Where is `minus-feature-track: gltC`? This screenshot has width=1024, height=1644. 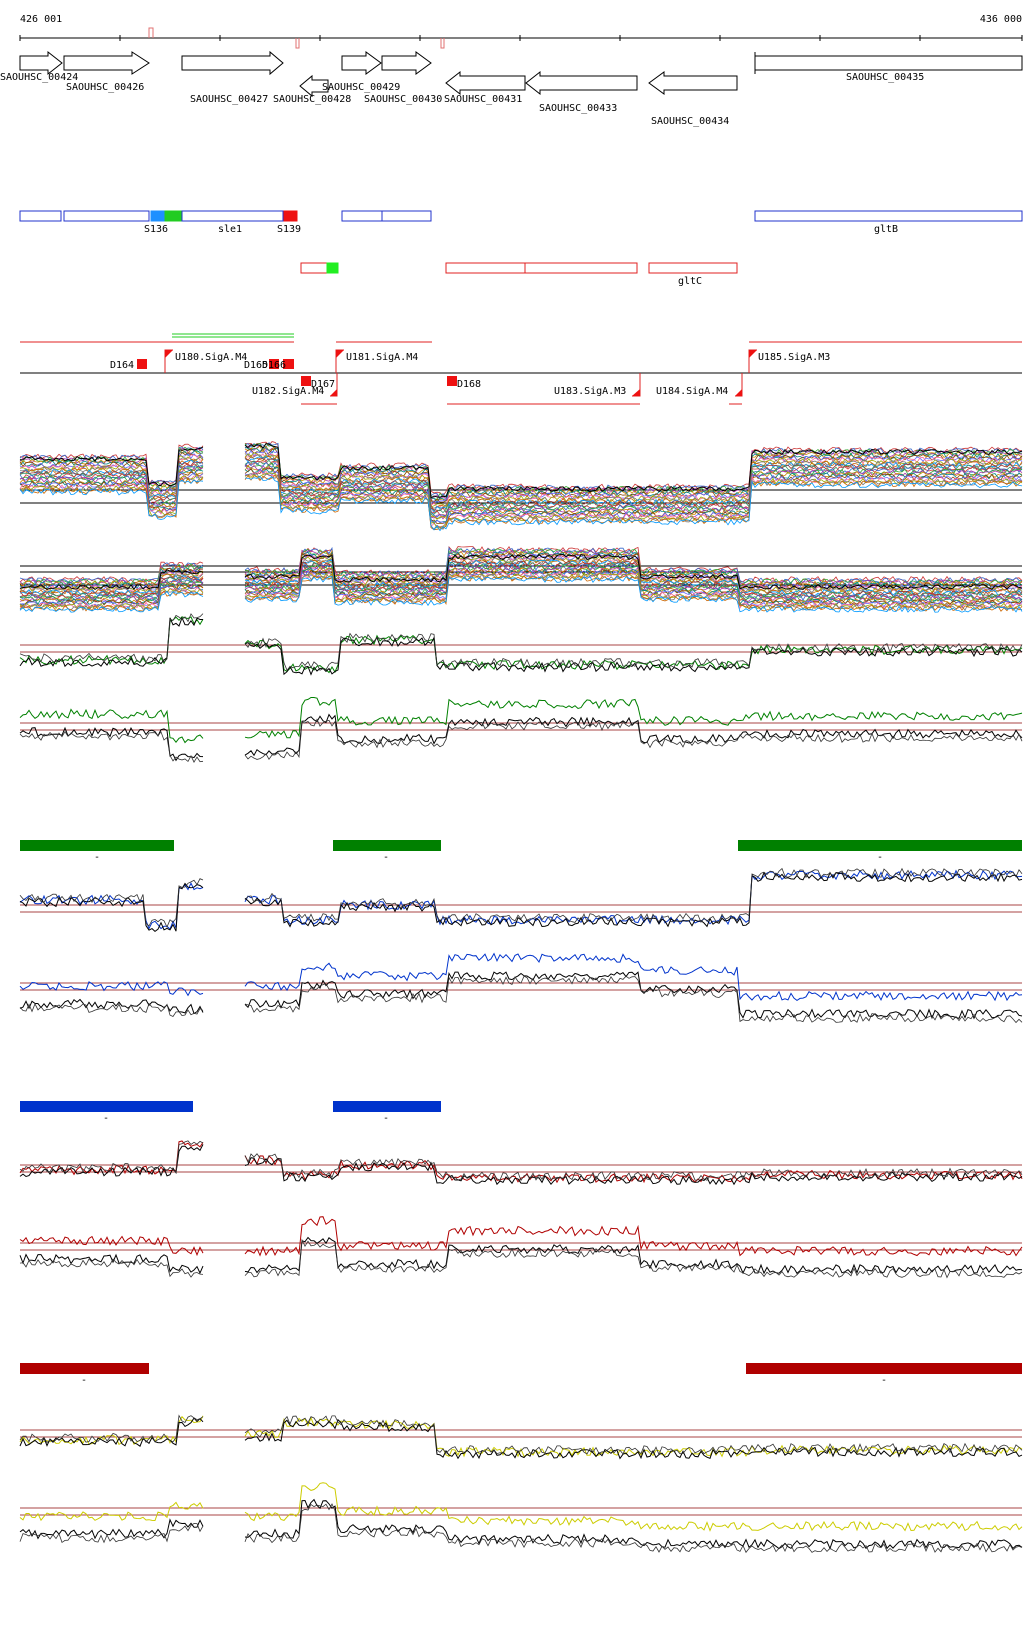
minus-feature-track: gltC is located at coordinates (519, 274).